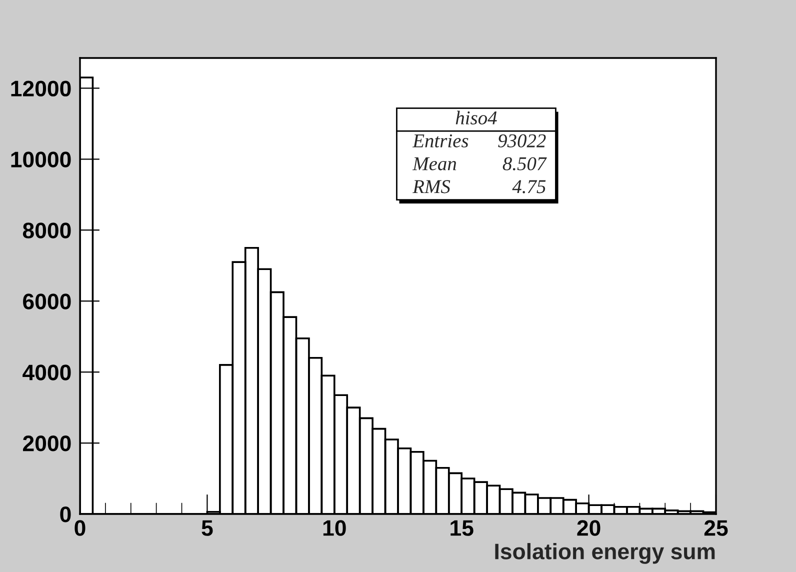  Describe the element at coordinates (529, 187) in the screenshot. I see `annotation: 4.75` at that location.